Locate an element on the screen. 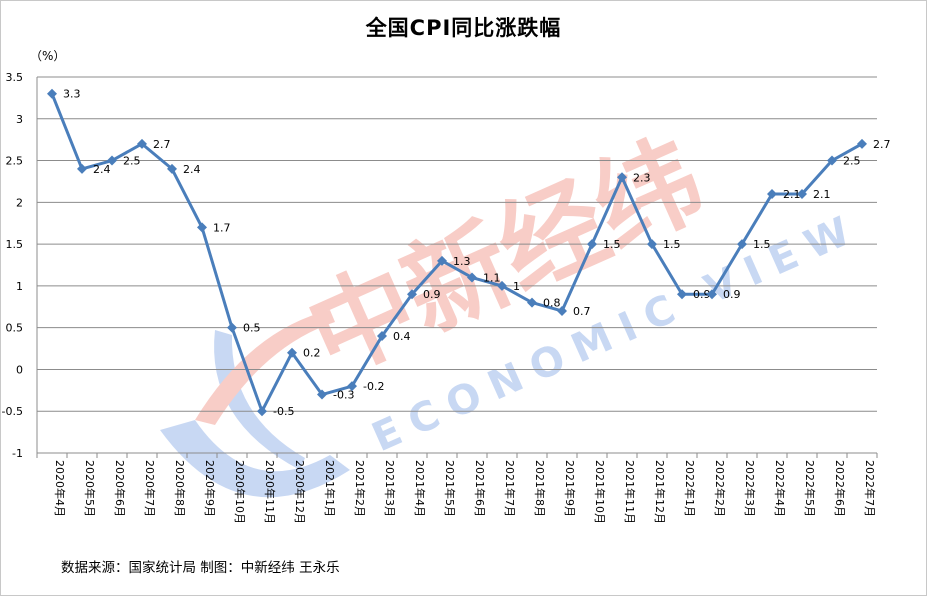 The height and width of the screenshot is (596, 927). data-label: 0.4 is located at coordinates (402, 336).